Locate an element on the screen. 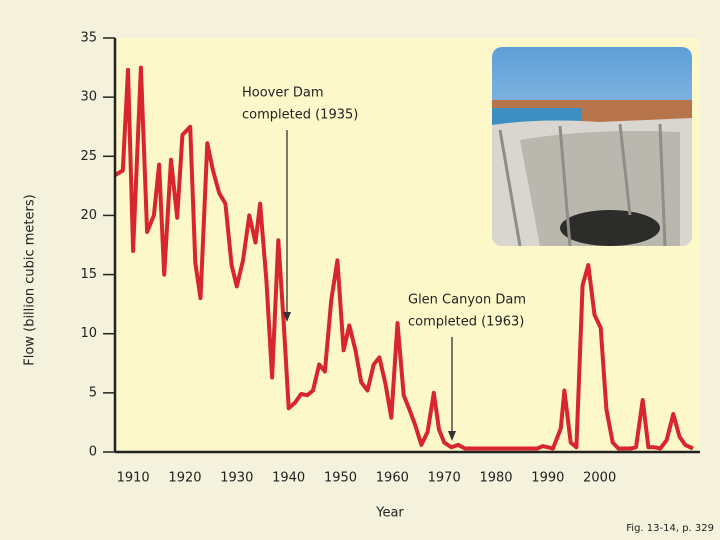  dam-photo is located at coordinates (592, 146).